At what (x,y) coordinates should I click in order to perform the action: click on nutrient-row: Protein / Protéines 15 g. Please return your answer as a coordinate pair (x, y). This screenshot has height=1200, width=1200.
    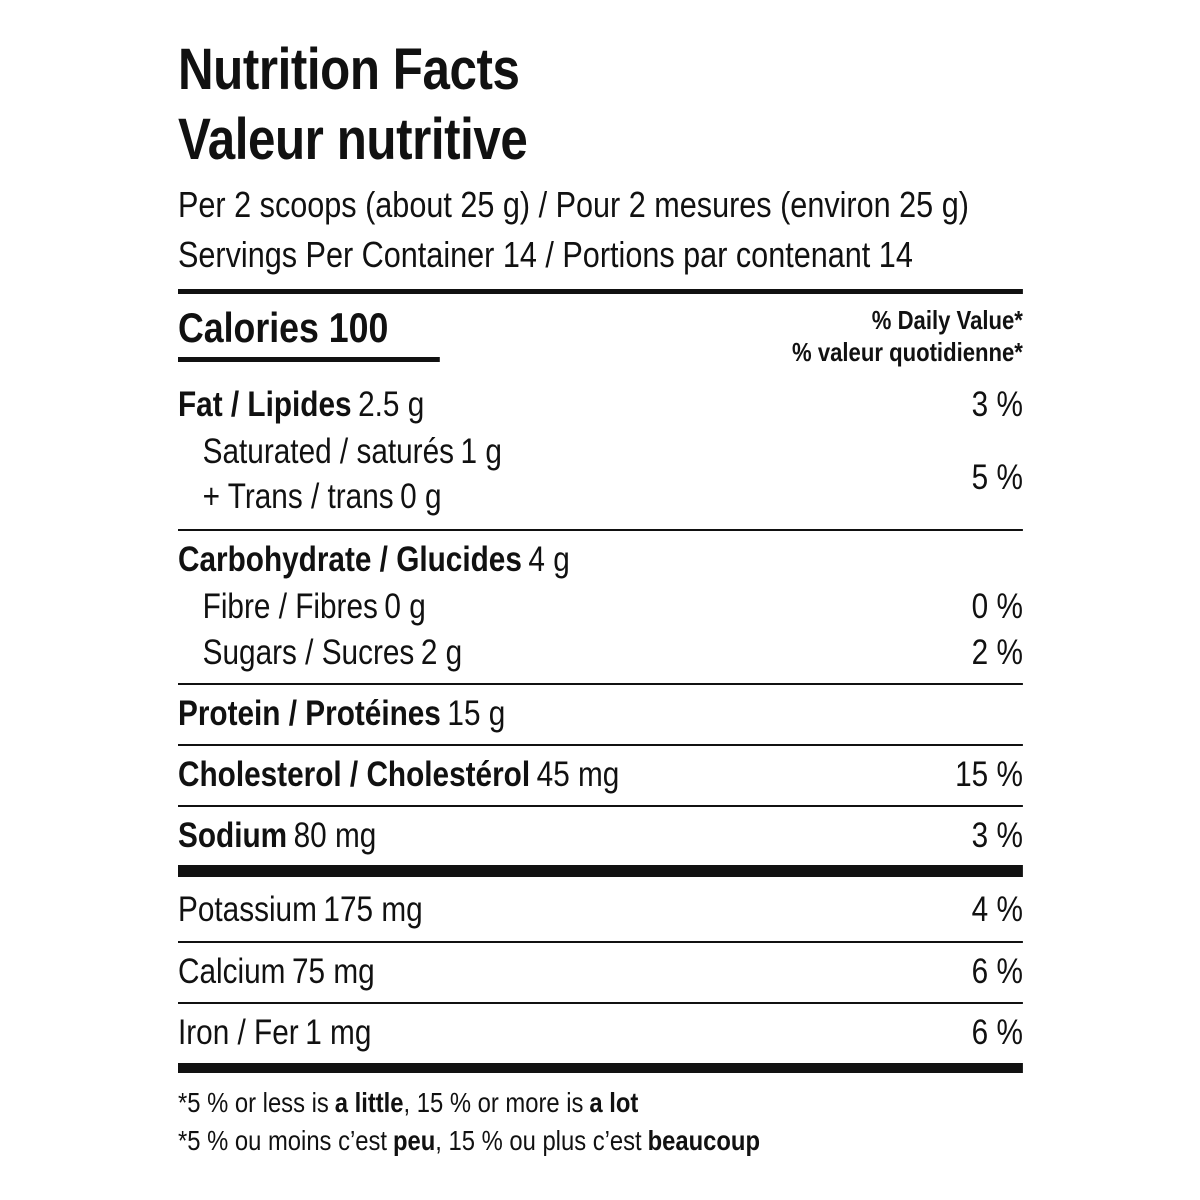
    Looking at the image, I should click on (341, 714).